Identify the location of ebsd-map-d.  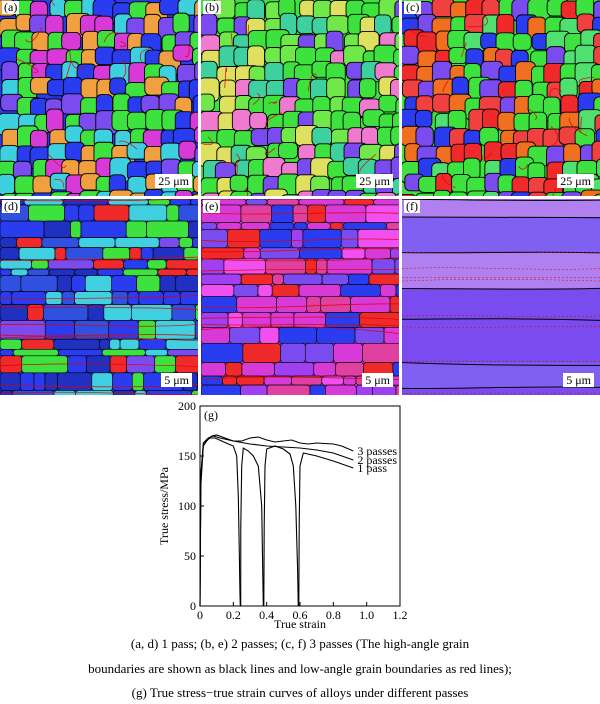
(99, 297).